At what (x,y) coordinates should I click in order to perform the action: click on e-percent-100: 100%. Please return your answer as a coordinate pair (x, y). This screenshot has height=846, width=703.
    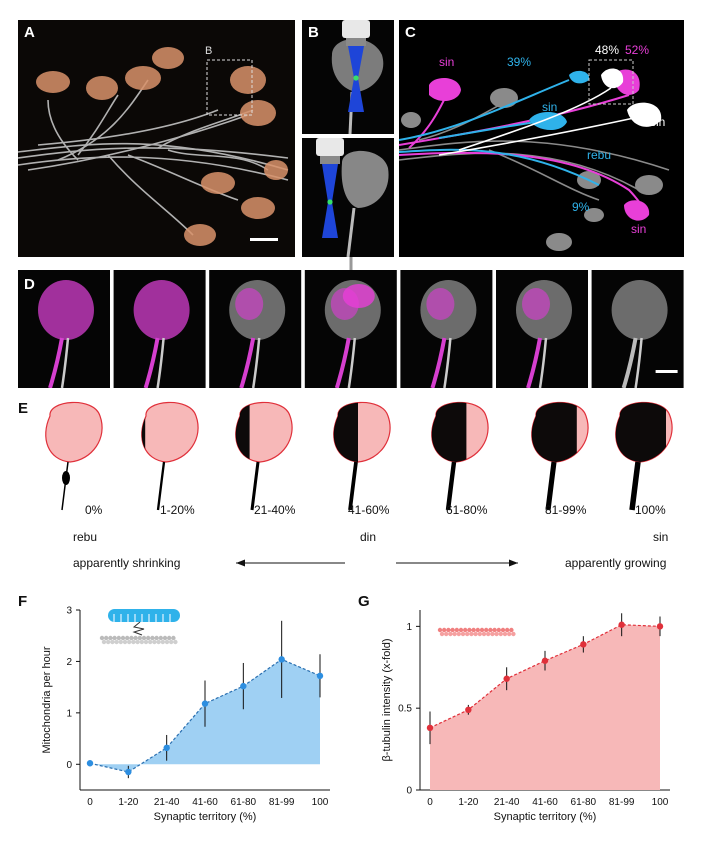
    Looking at the image, I should click on (650, 510).